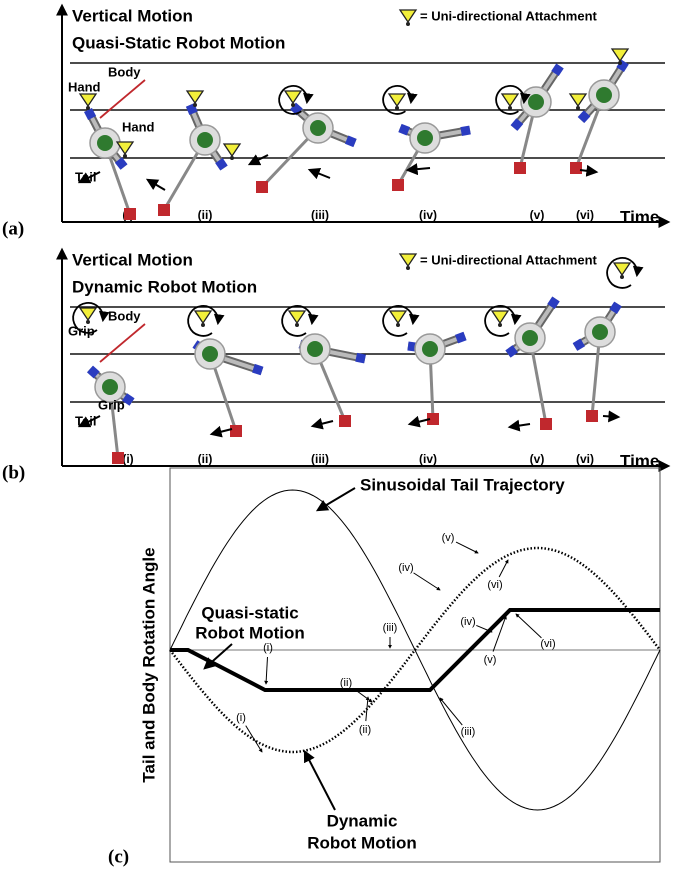 The height and width of the screenshot is (869, 685). I want to click on annotation: Quasi-static, so click(249, 612).